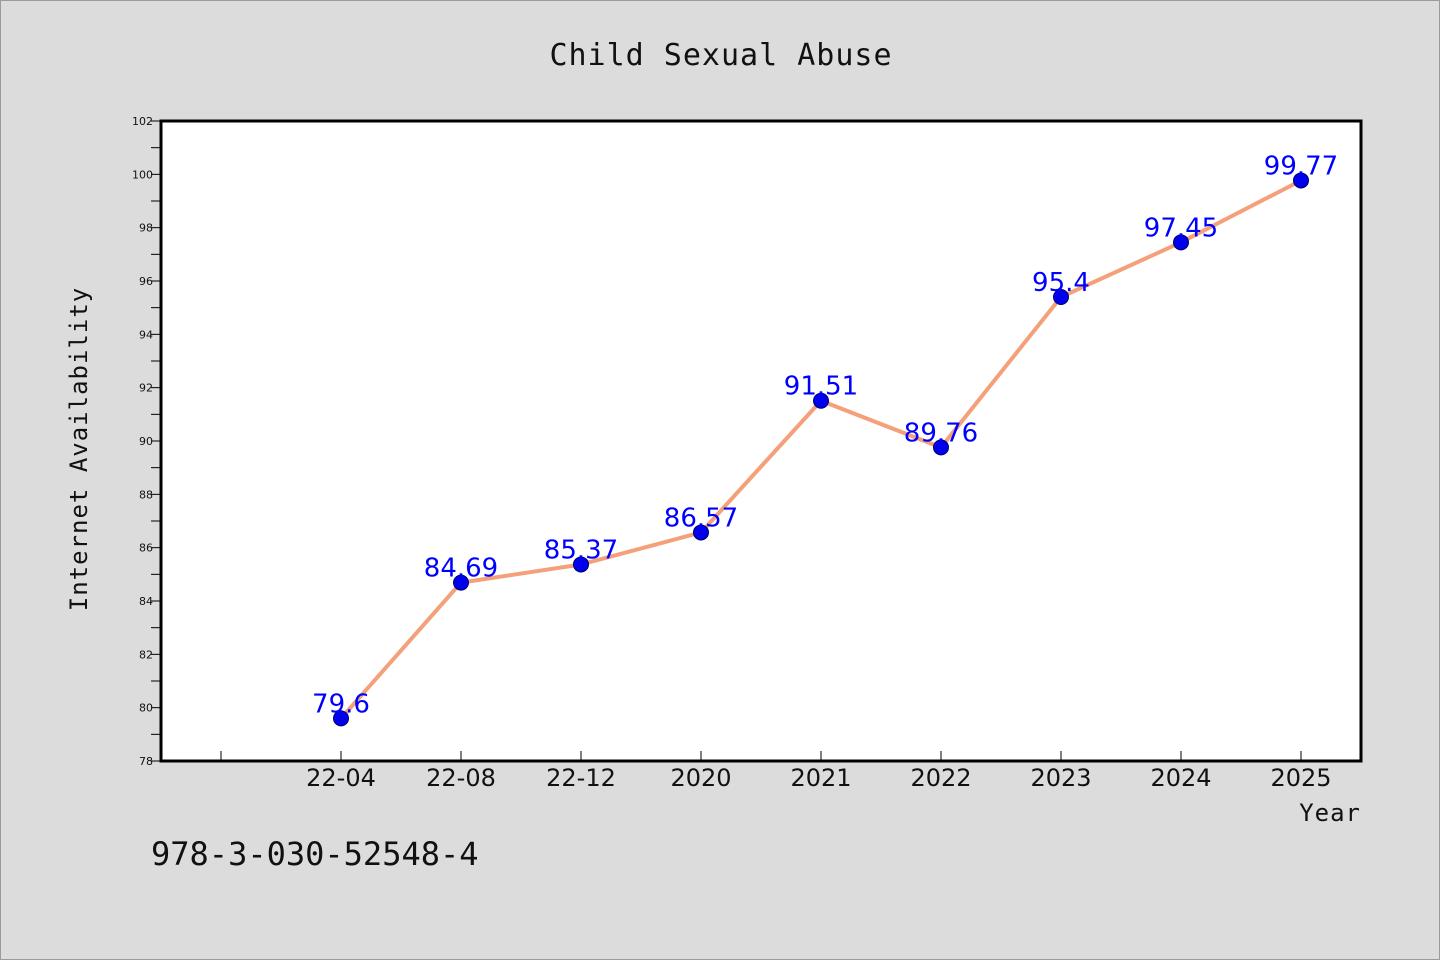 The height and width of the screenshot is (960, 1440). Describe the element at coordinates (700, 778) in the screenshot. I see `x-tick-label: 2020` at that location.